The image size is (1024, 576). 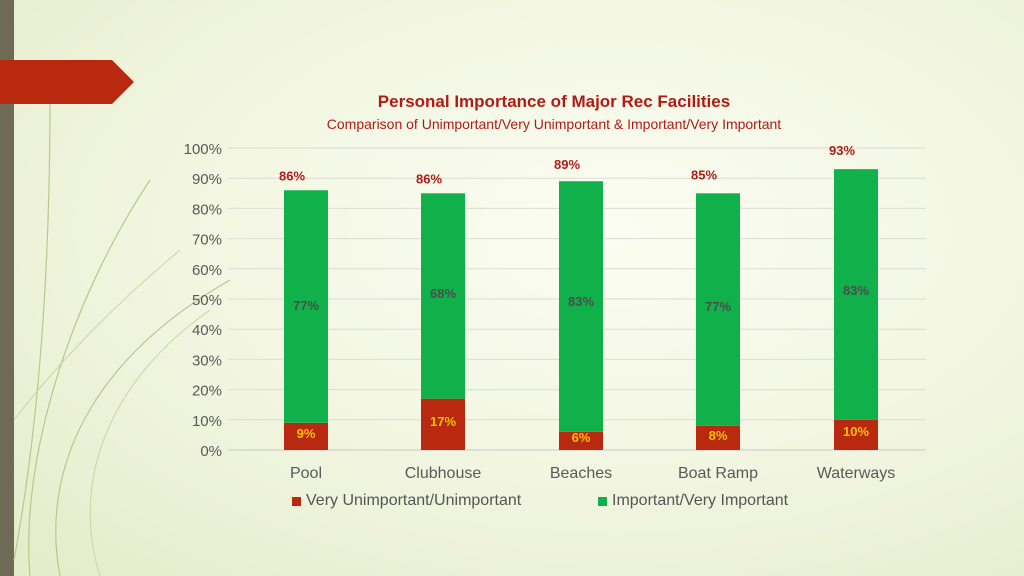 I want to click on legend-item-important: Important/Very Important, so click(x=693, y=501).